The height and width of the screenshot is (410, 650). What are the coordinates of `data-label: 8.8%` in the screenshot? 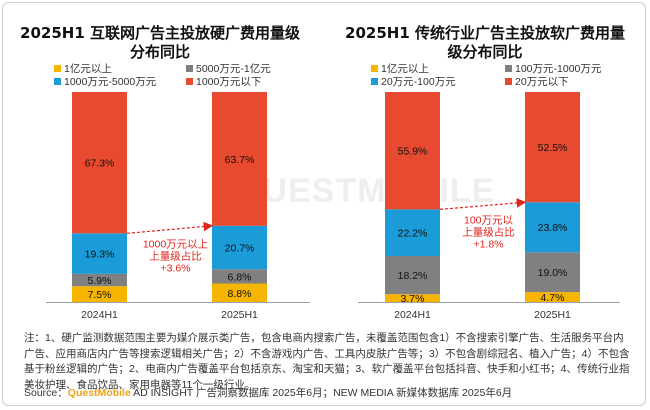 It's located at (240, 294).